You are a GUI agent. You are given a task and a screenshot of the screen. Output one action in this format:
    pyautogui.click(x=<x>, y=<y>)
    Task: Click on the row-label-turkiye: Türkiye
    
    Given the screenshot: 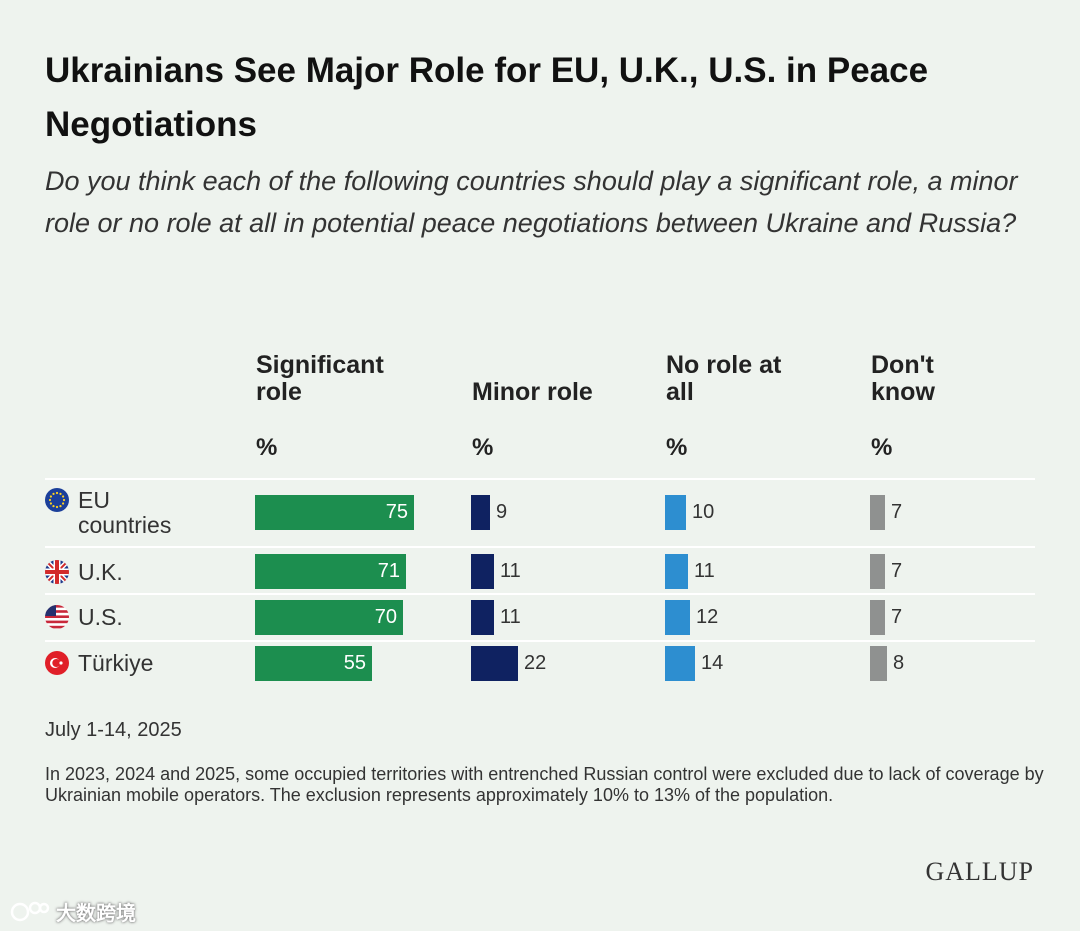 What is the action you would take?
    pyautogui.click(x=99, y=663)
    